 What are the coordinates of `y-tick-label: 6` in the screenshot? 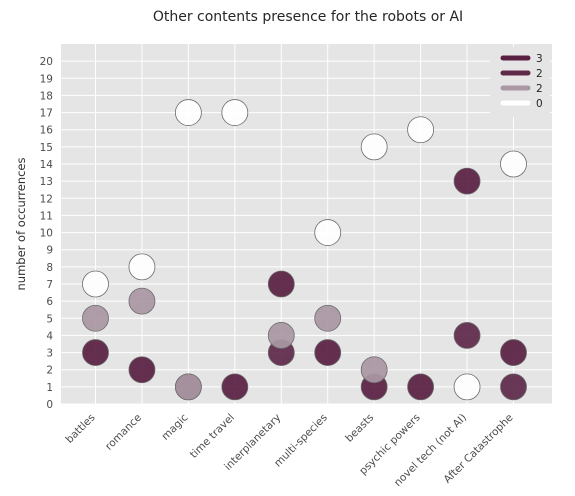 It's located at (49, 302).